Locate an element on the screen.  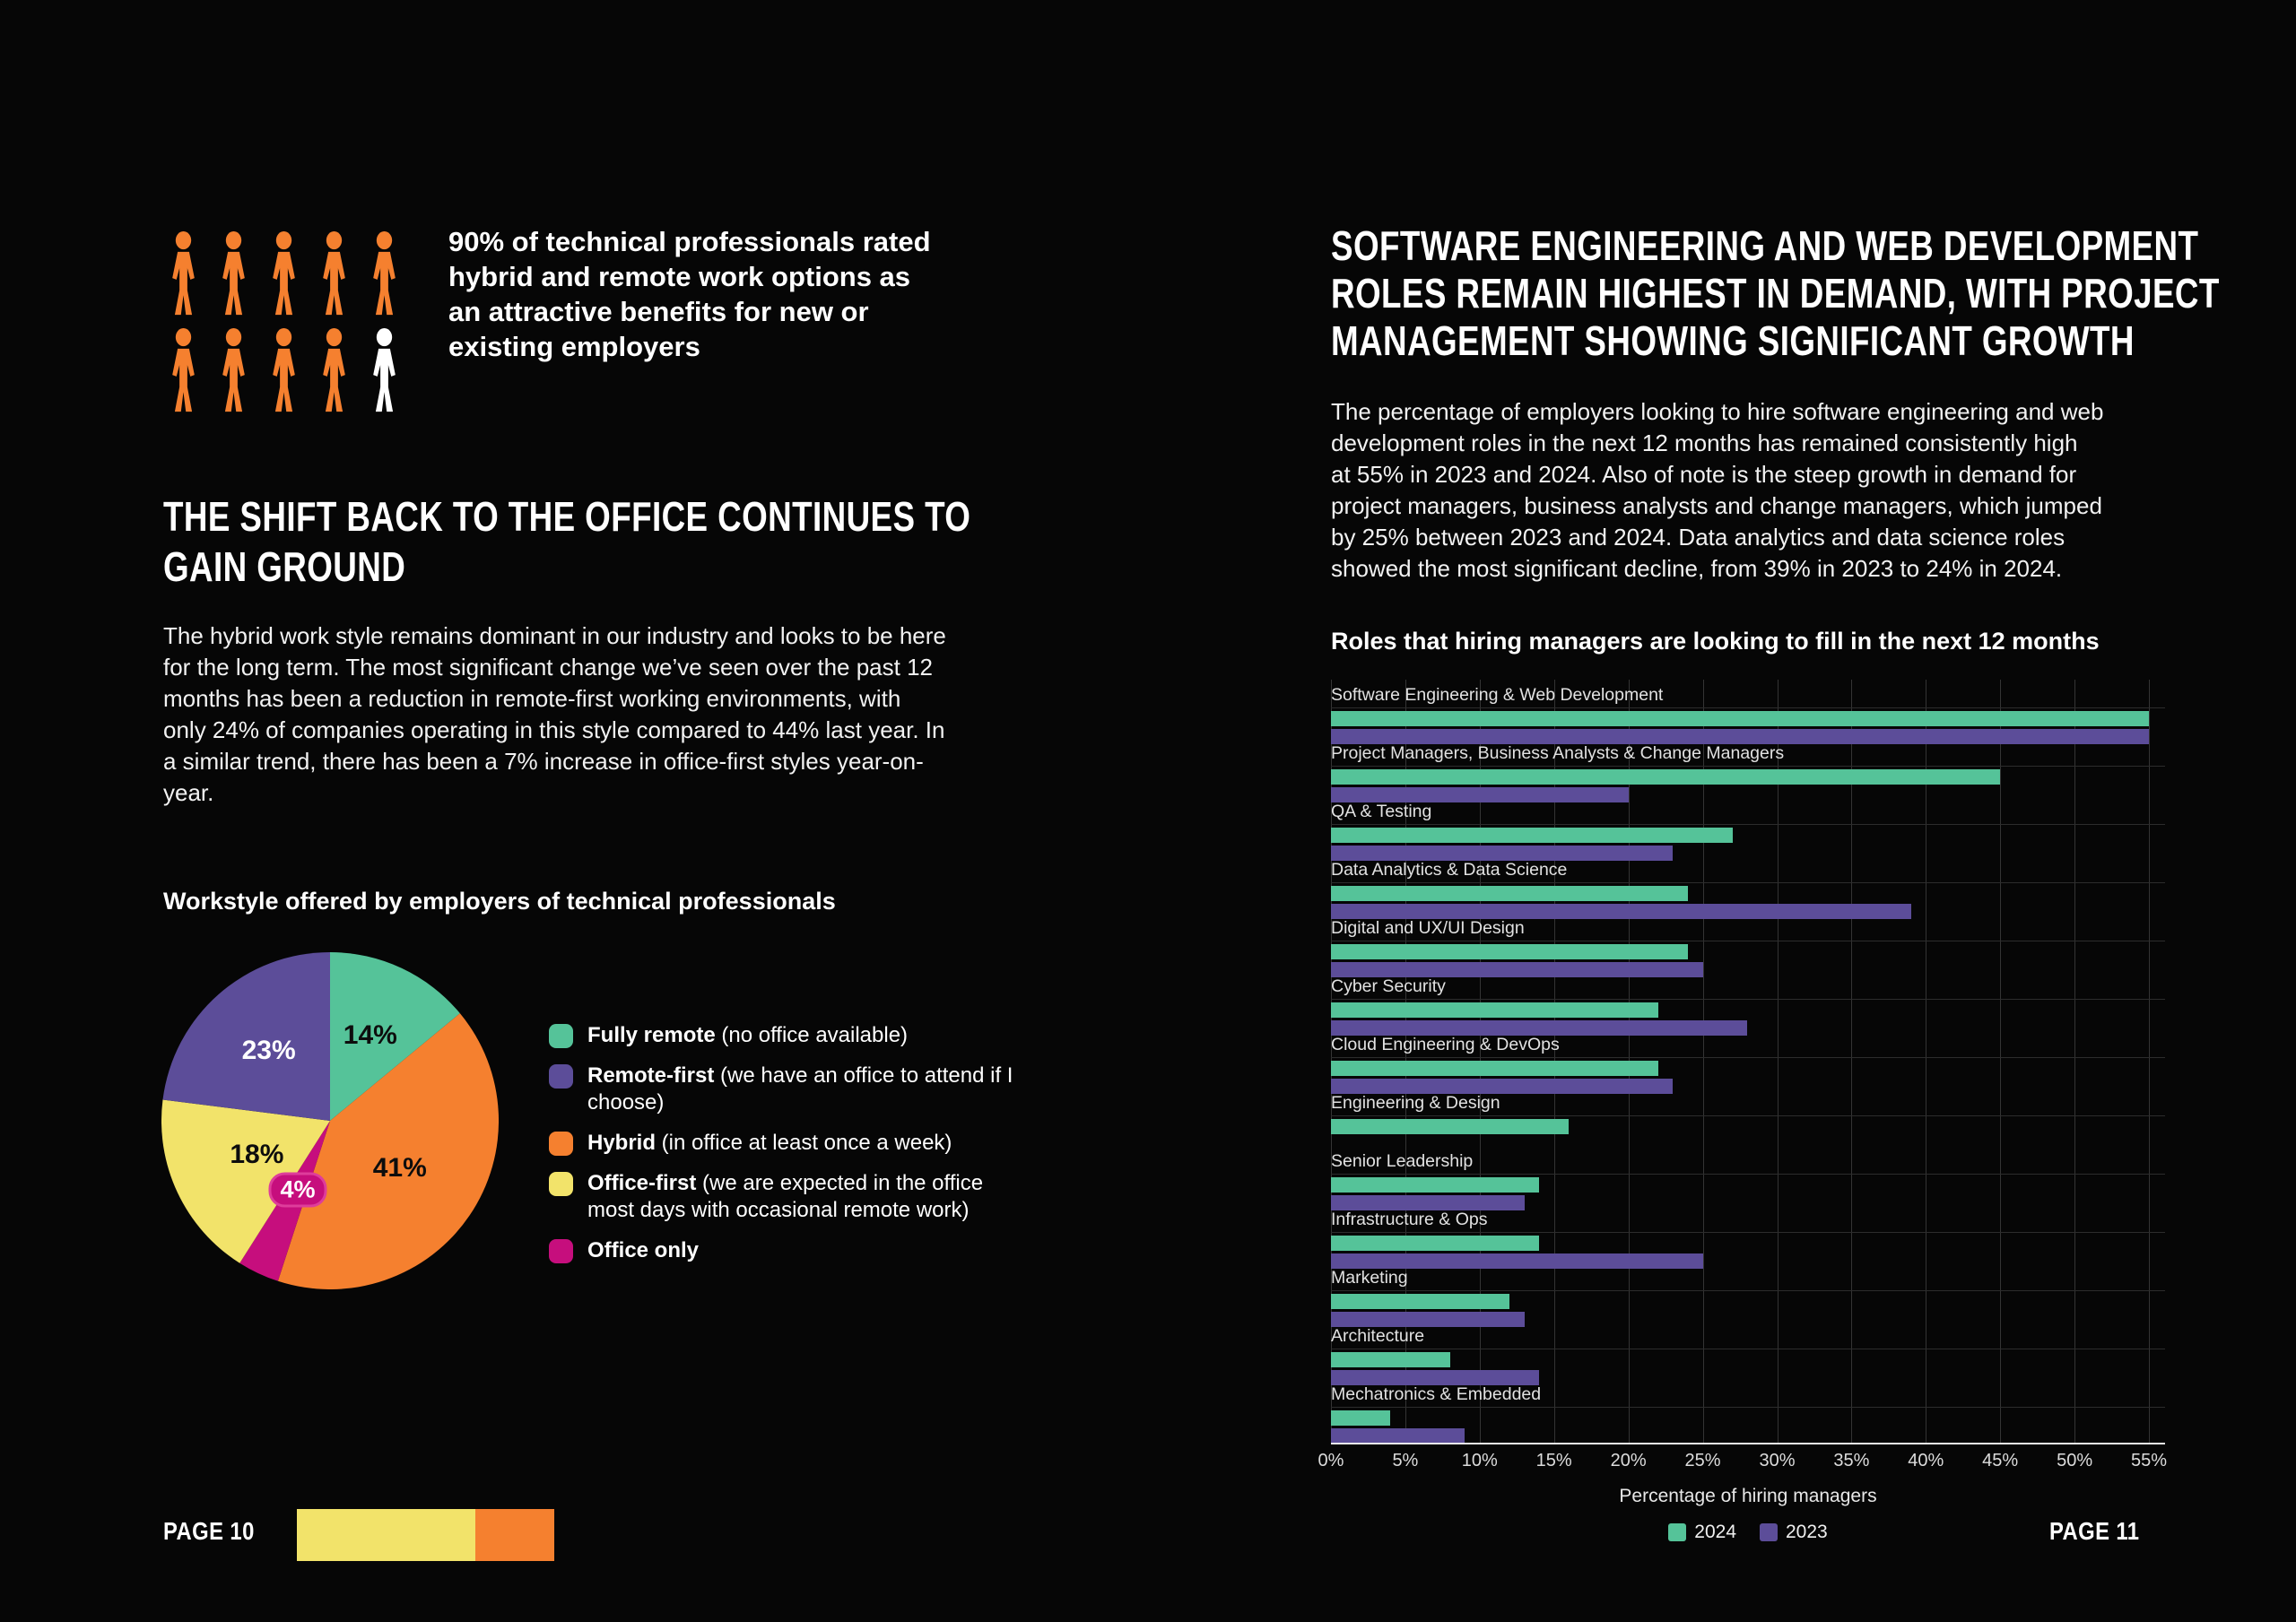
bar-category-label: Infrastructure & Ops is located at coordinates (1748, 1221).